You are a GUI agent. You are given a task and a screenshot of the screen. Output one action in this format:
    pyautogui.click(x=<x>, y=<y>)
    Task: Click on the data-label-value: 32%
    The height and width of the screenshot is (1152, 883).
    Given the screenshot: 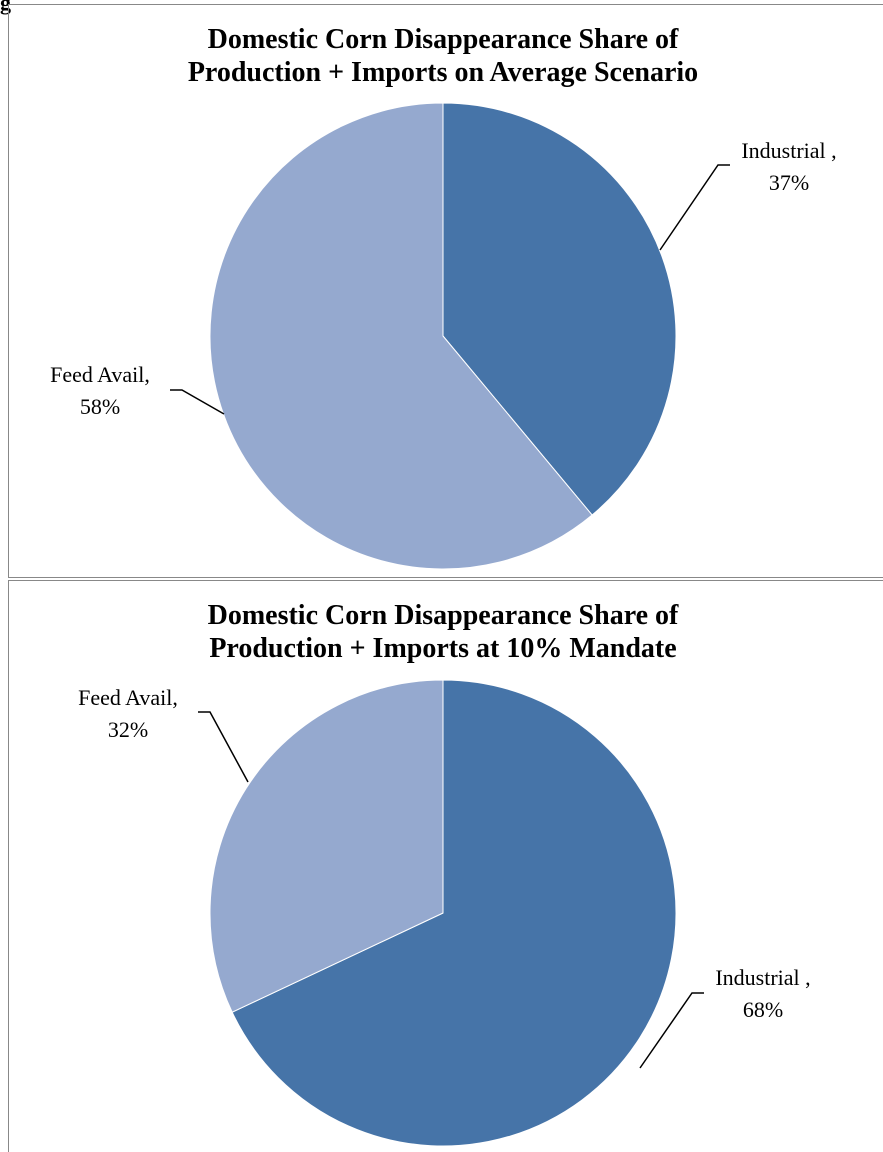 What is the action you would take?
    pyautogui.click(x=128, y=729)
    